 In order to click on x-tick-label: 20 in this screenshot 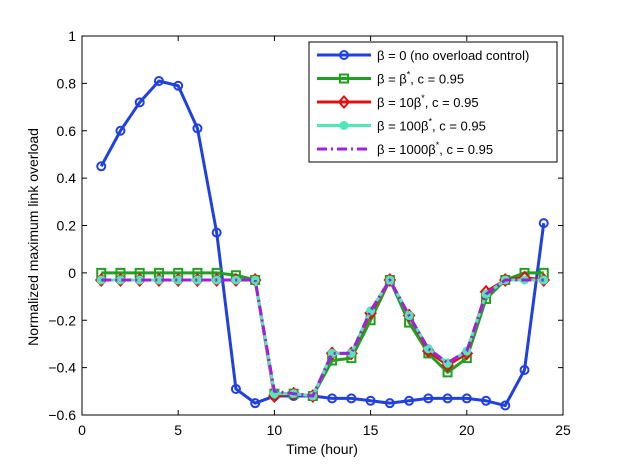, I will do `click(467, 430)`.